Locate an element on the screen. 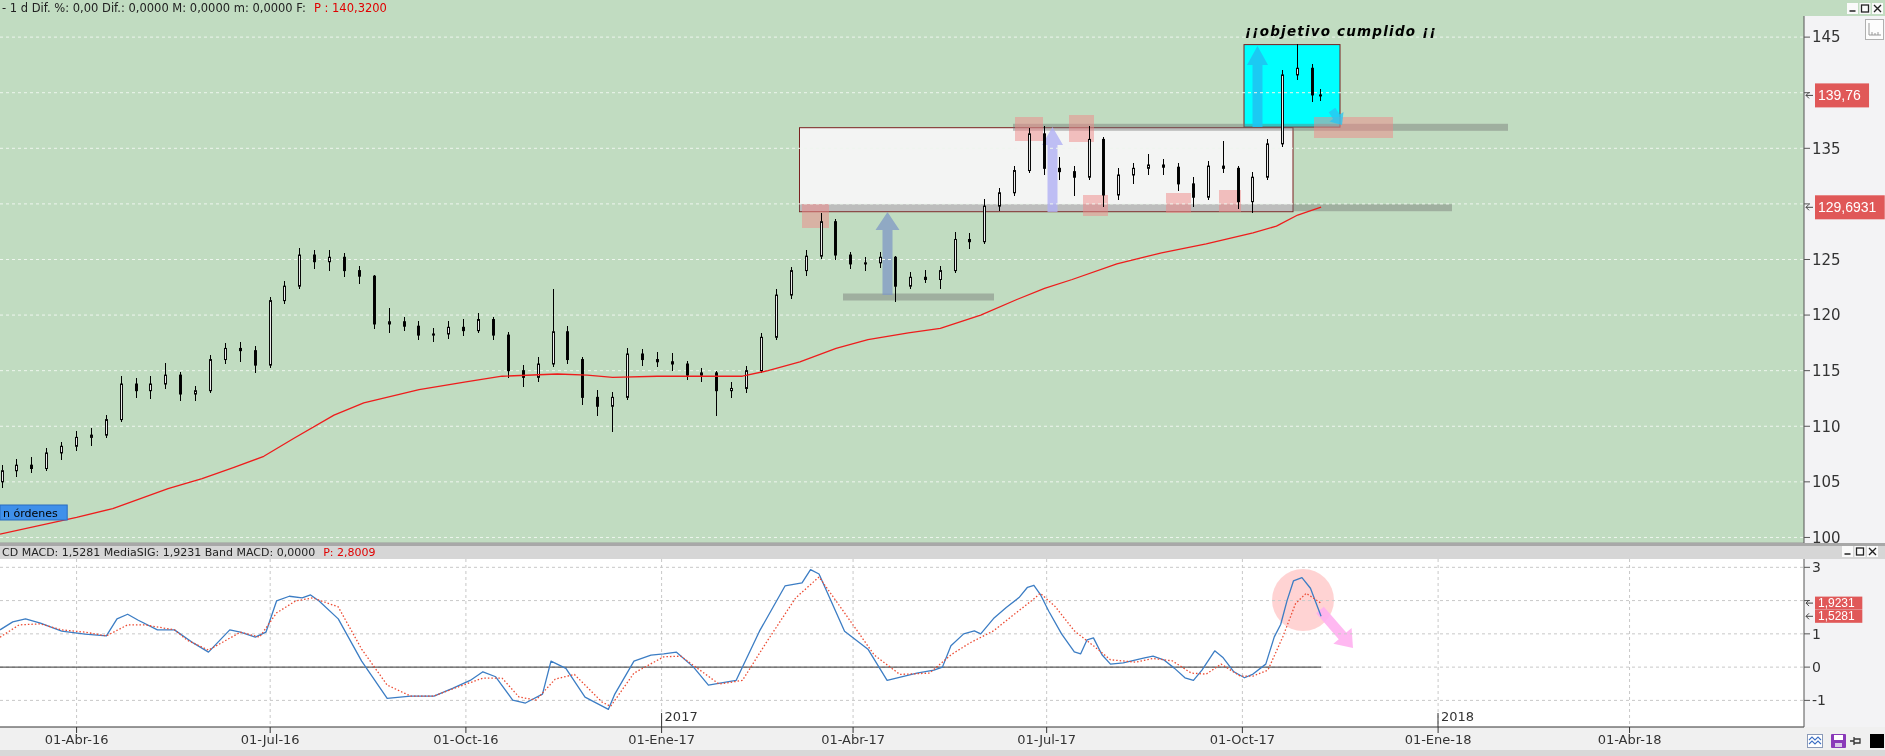 The height and width of the screenshot is (756, 1885). chart-title: - 1 d Dif. %: 0,00 Dif.: 0,0000 M: 0,0000 m: 0,0000 F: is located at coordinates (154, 8).